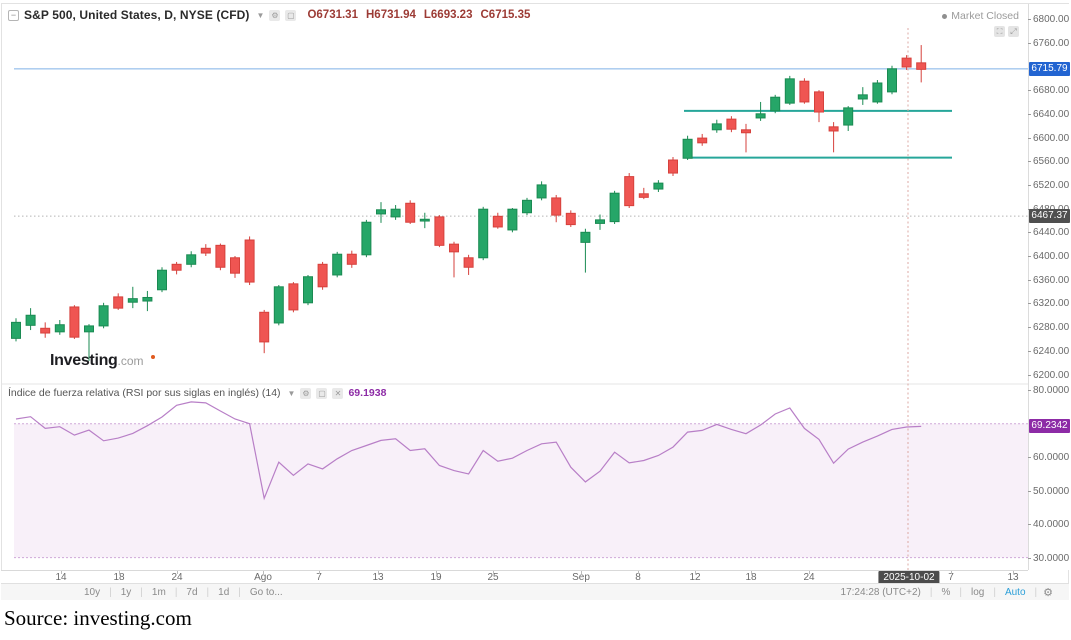 This screenshot has width=1071, height=640. Describe the element at coordinates (322, 393) in the screenshot. I see `rsi-hide-icon: ▢` at that location.